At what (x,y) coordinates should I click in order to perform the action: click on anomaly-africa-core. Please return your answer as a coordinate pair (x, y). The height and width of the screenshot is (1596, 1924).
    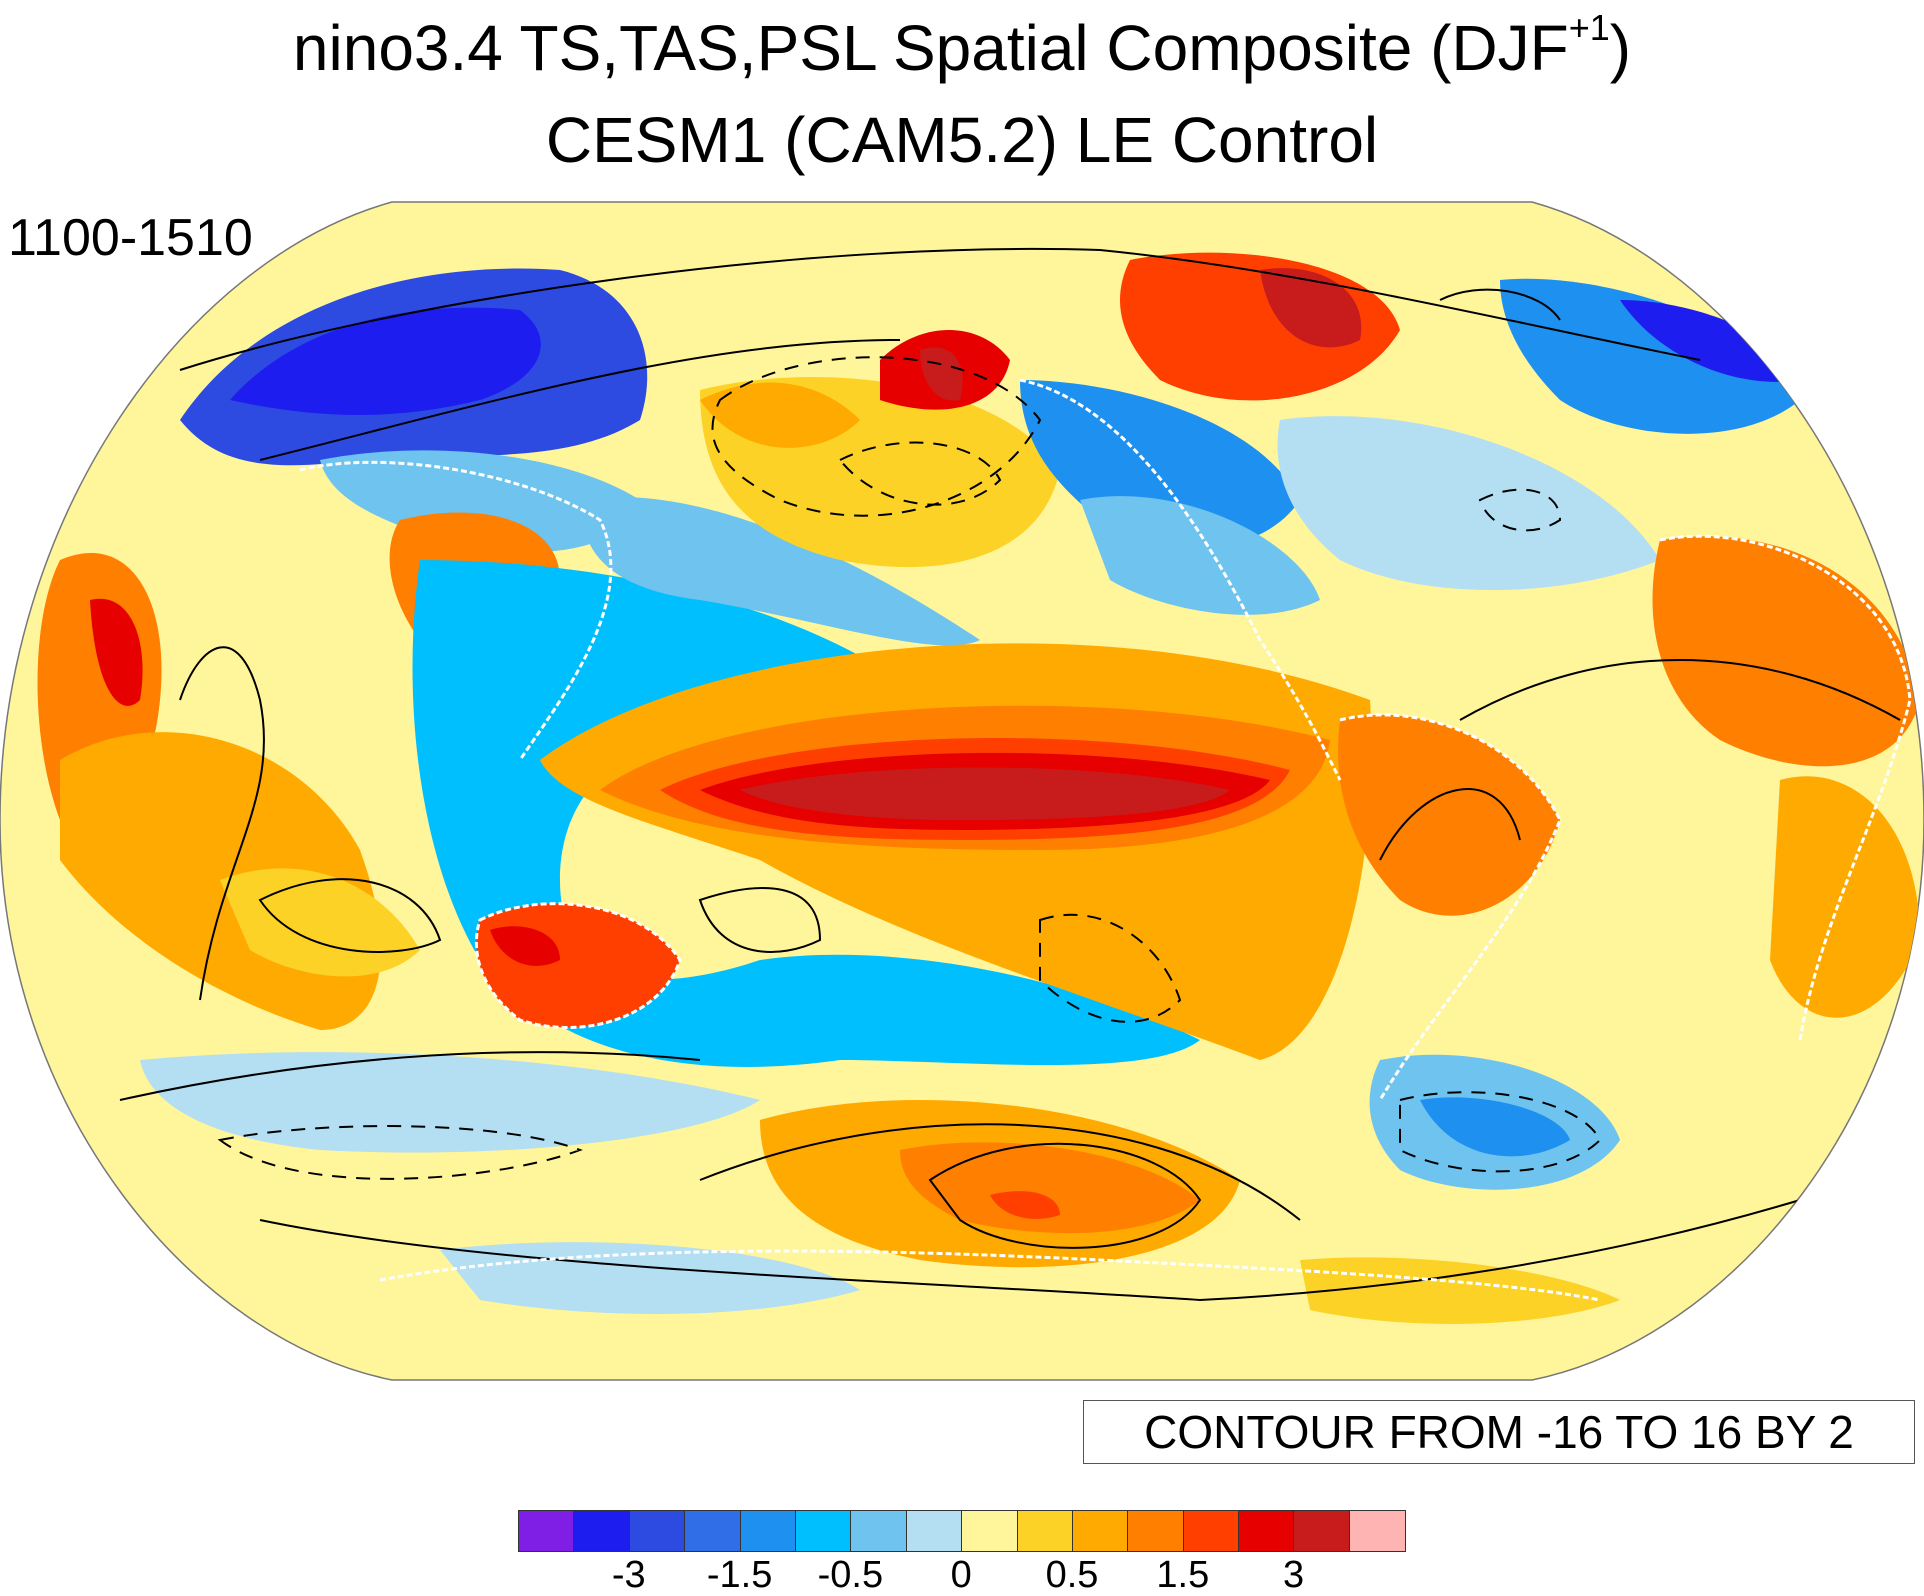
    Looking at the image, I should click on (116, 652).